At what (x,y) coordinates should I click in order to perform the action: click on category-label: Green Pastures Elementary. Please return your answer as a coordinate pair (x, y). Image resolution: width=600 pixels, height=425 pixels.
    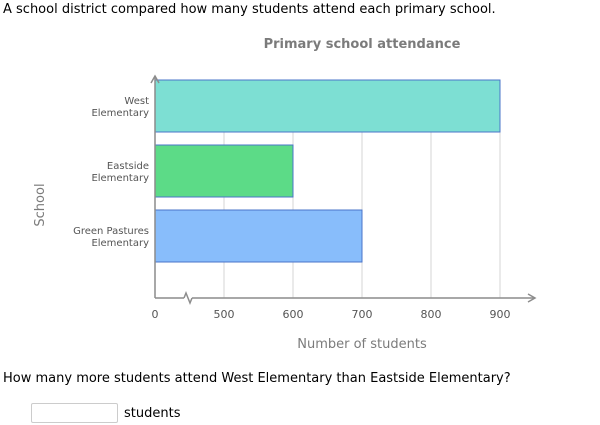
    Looking at the image, I should click on (111, 237).